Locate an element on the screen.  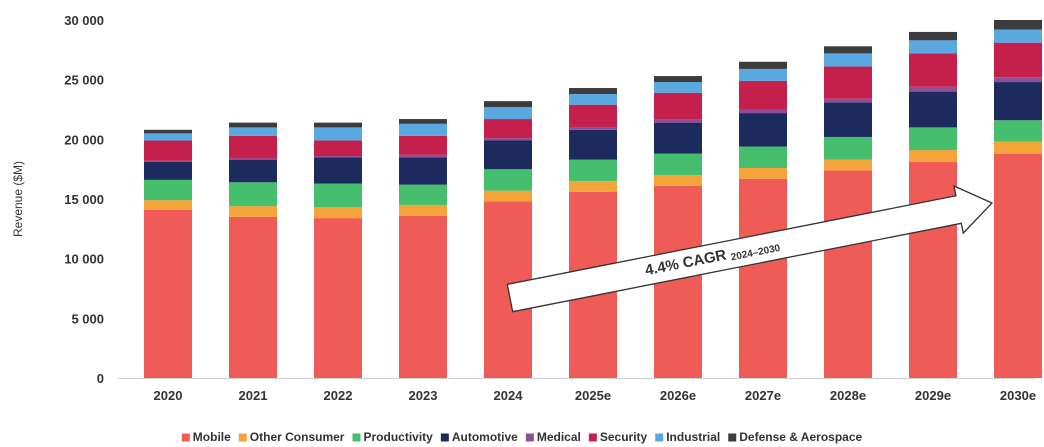
y-tick-label: 5 000 is located at coordinates (87, 318).